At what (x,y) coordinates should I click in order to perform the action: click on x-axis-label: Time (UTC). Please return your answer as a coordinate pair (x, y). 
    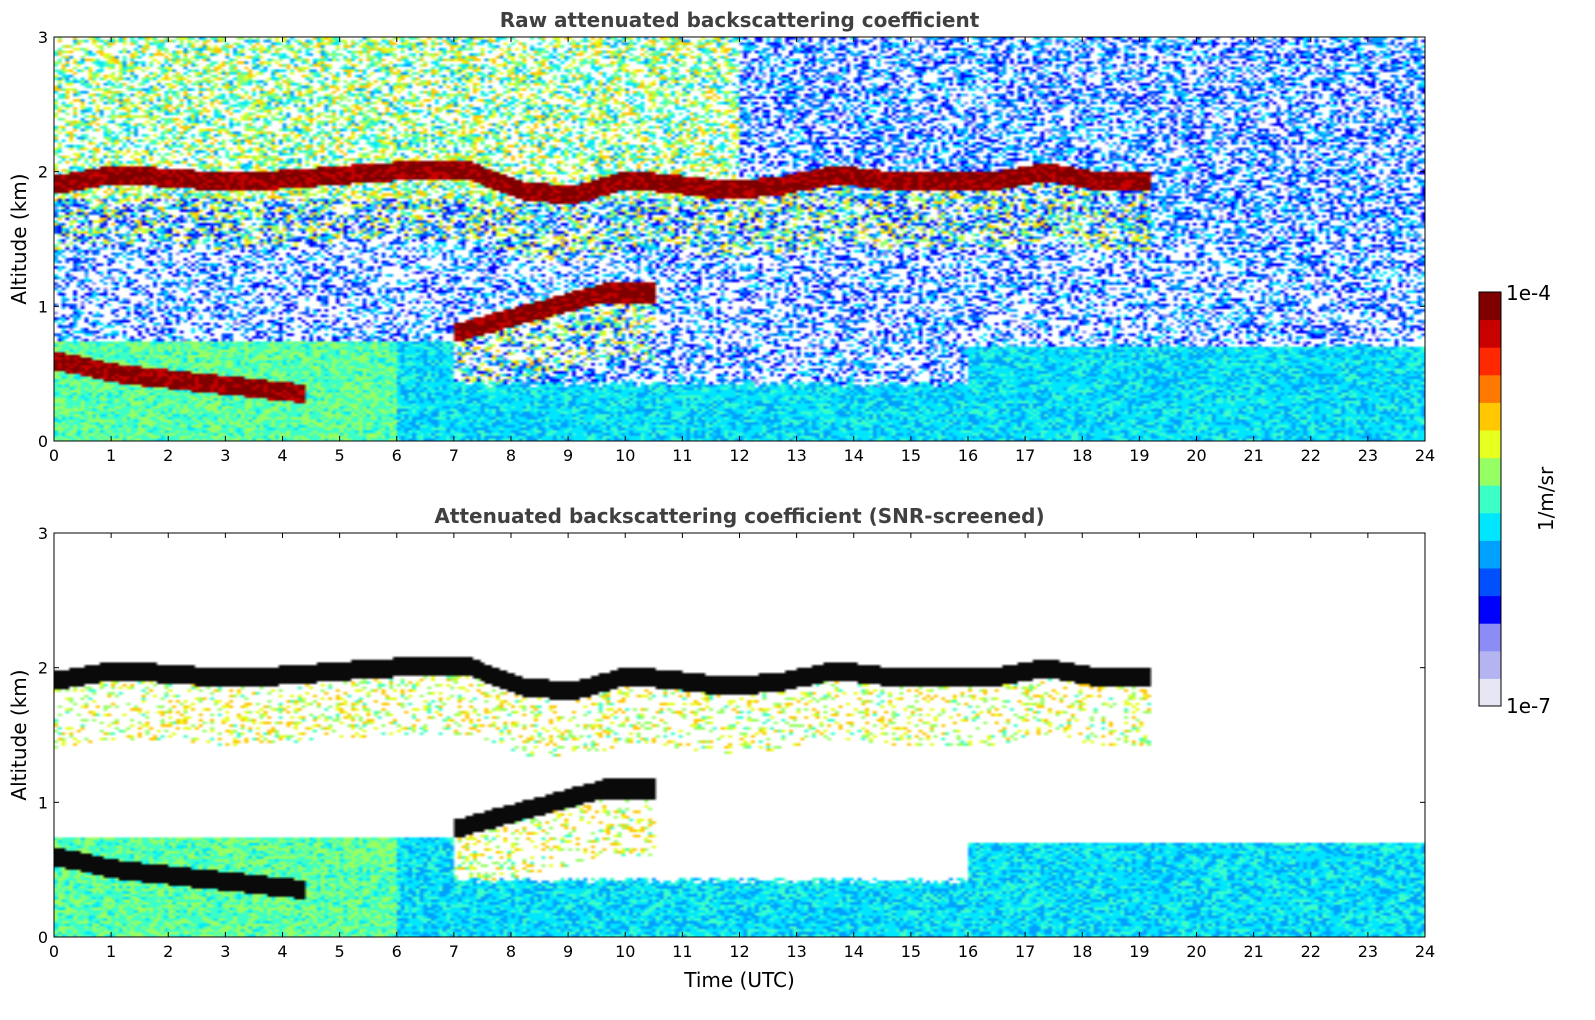
    Looking at the image, I should click on (739, 980).